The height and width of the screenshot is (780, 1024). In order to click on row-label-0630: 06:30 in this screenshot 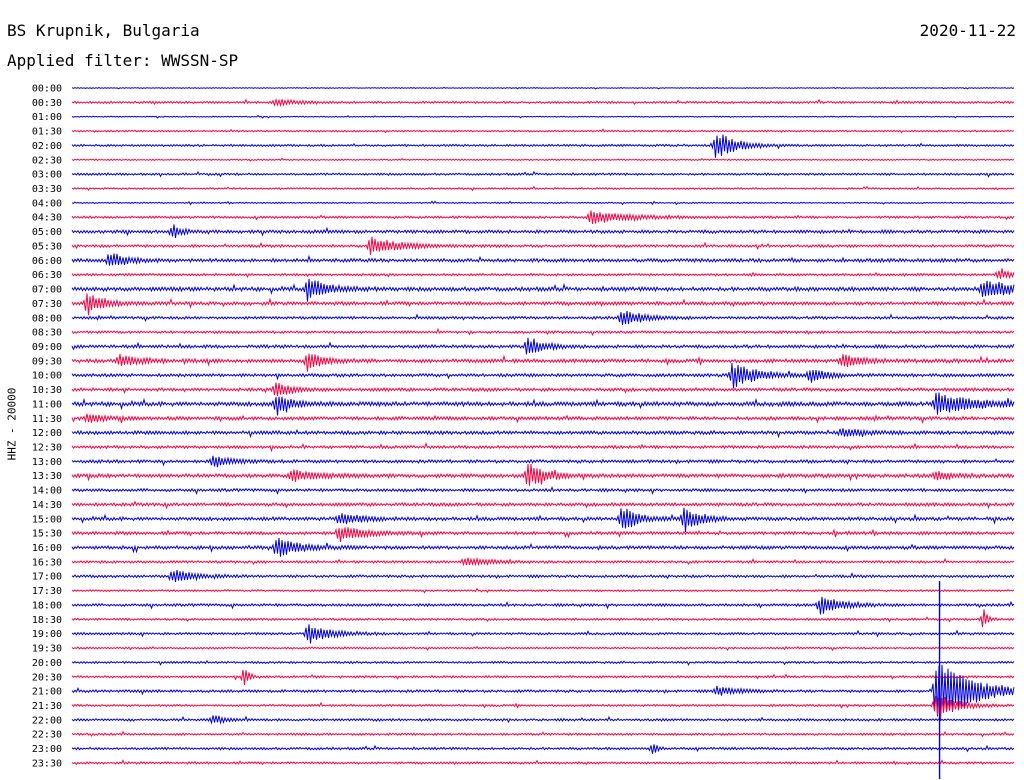, I will do `click(47, 275)`.